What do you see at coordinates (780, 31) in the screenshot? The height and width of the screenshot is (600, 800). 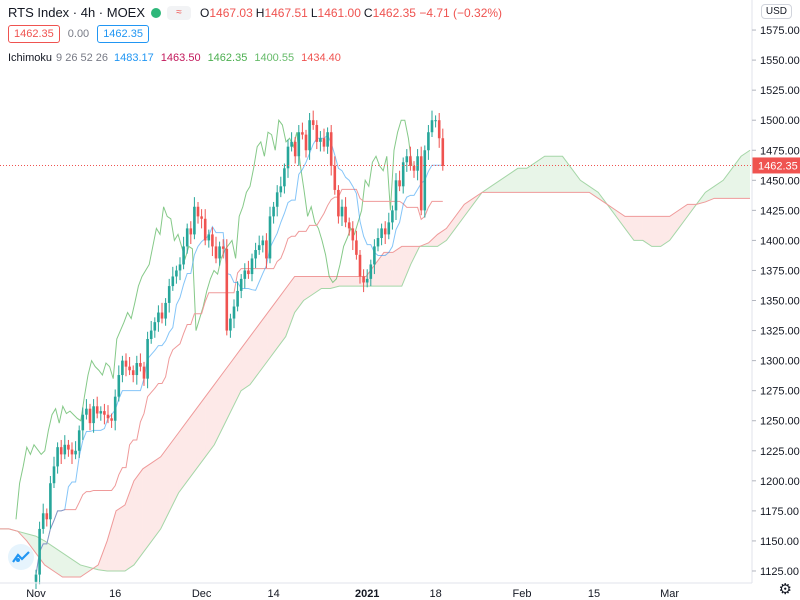 I see `price-tick-label: 1575.00` at bounding box center [780, 31].